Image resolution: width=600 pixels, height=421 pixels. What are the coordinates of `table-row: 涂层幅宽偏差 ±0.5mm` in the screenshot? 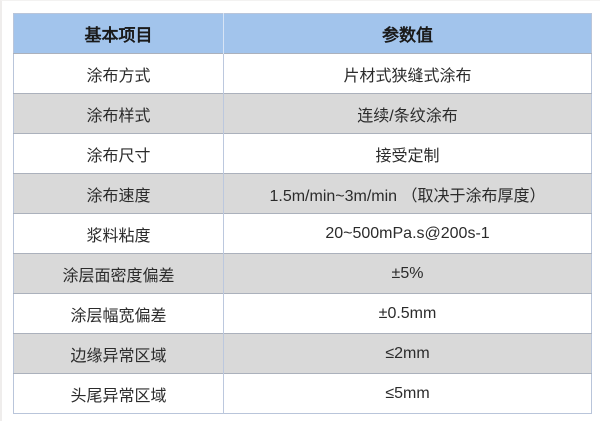 It's located at (302, 313).